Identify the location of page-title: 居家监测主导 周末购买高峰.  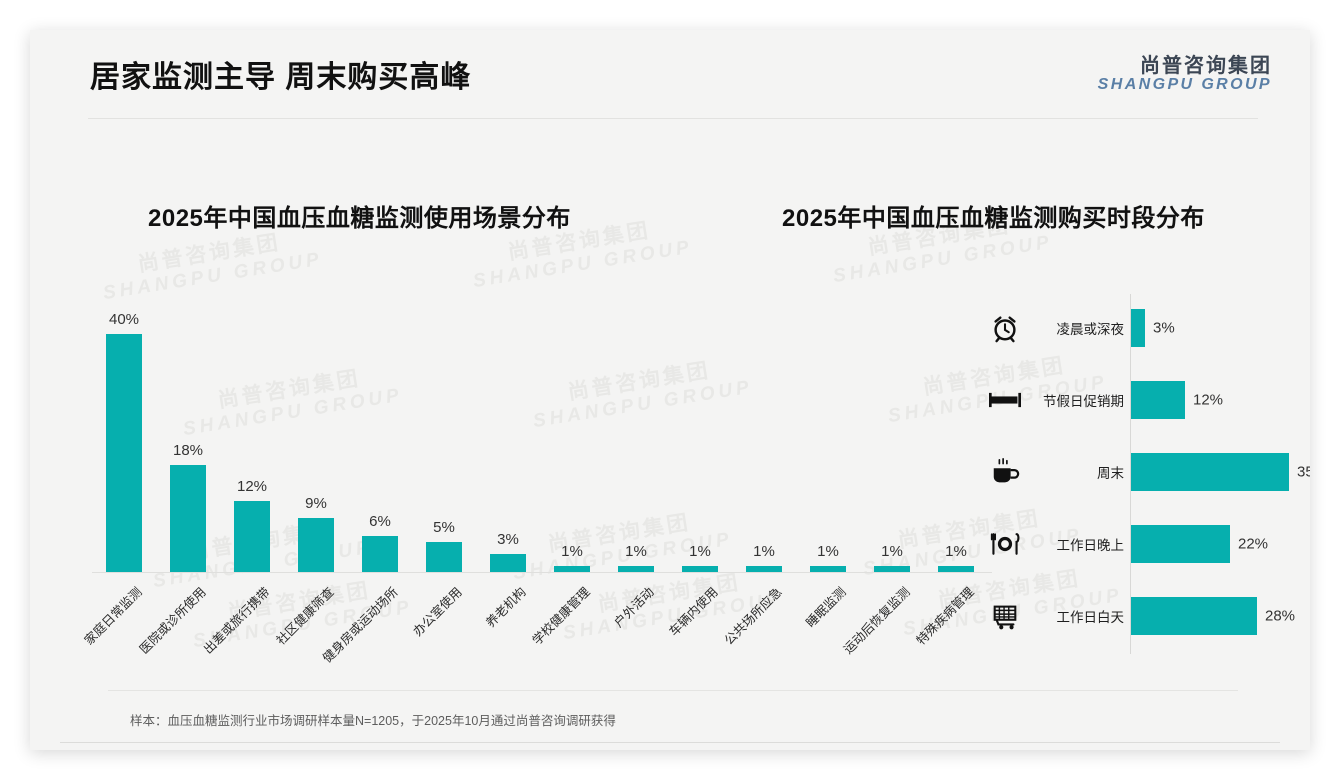
(281, 77).